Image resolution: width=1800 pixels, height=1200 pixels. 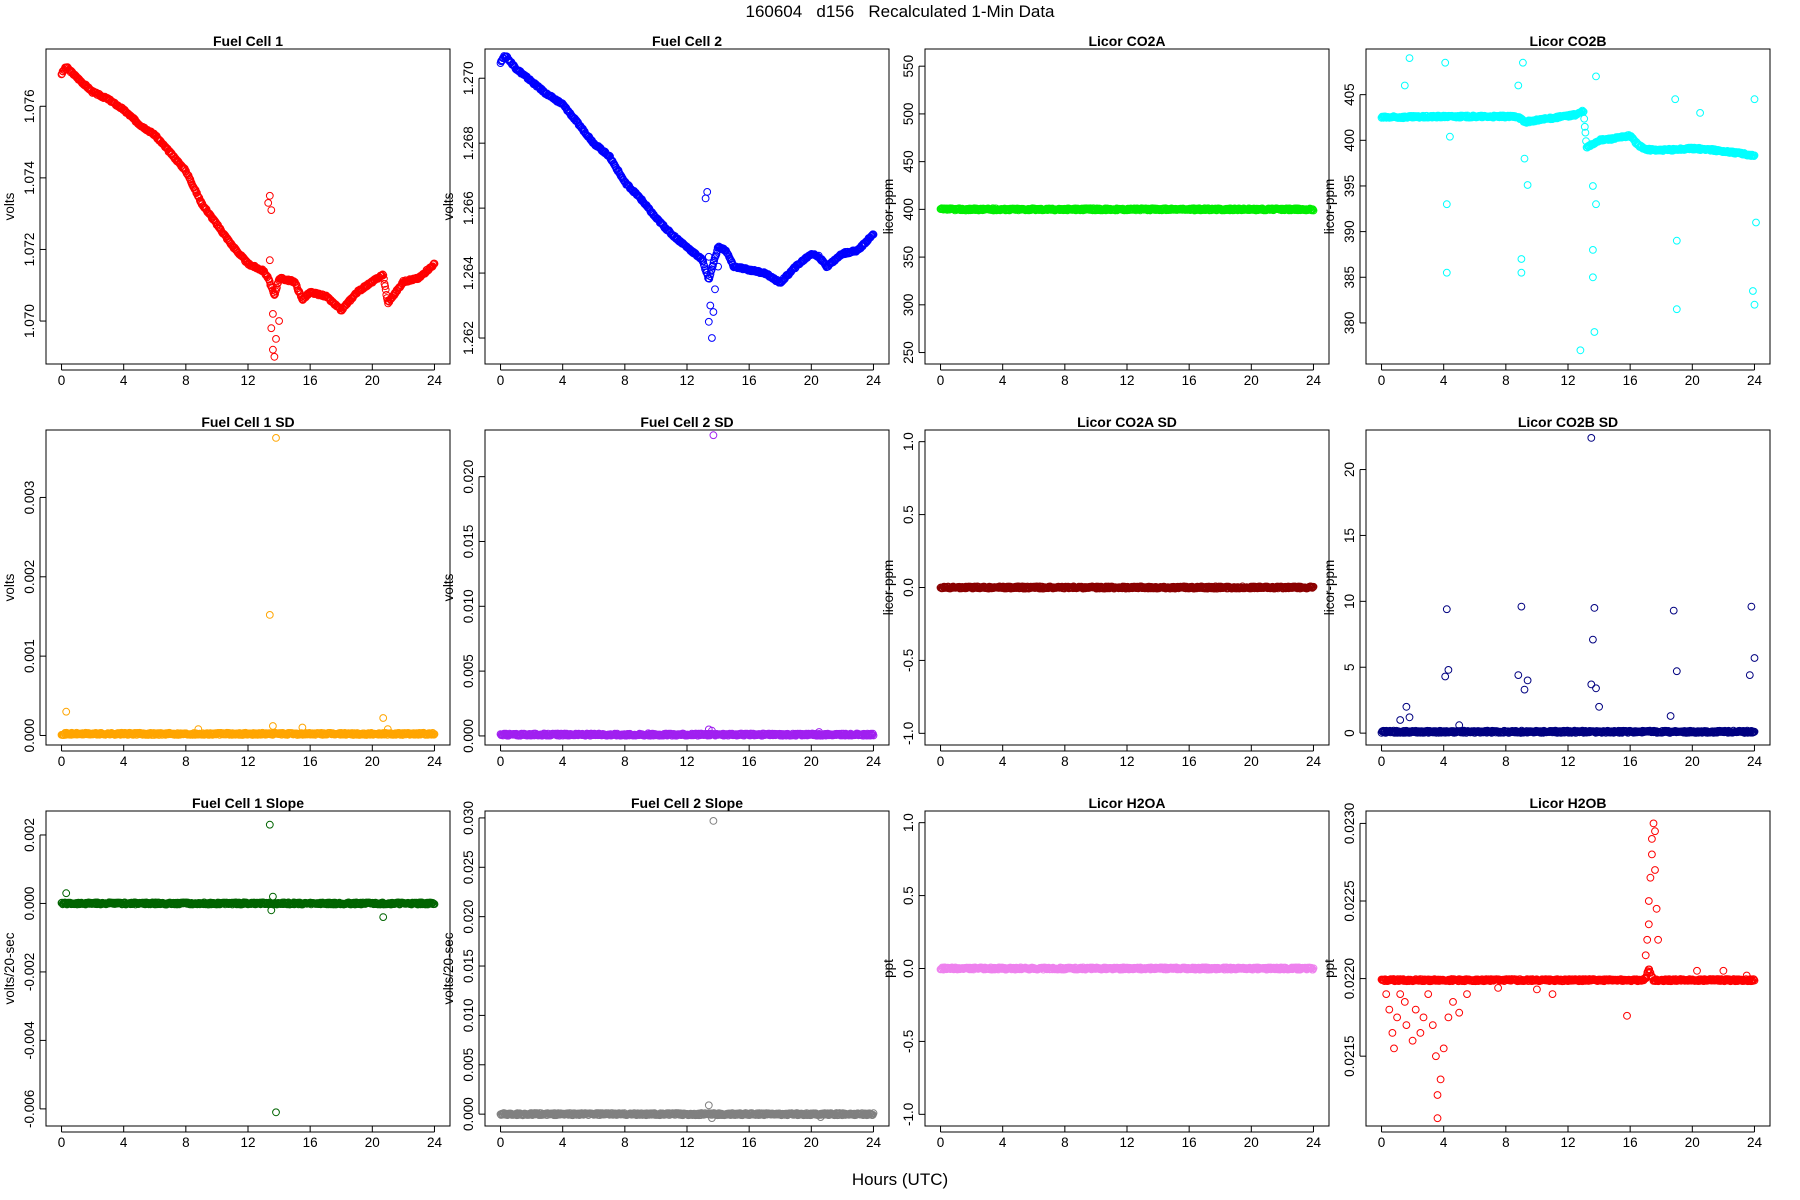 I want to click on panel-title: Fuel Cell 2, so click(x=687, y=41).